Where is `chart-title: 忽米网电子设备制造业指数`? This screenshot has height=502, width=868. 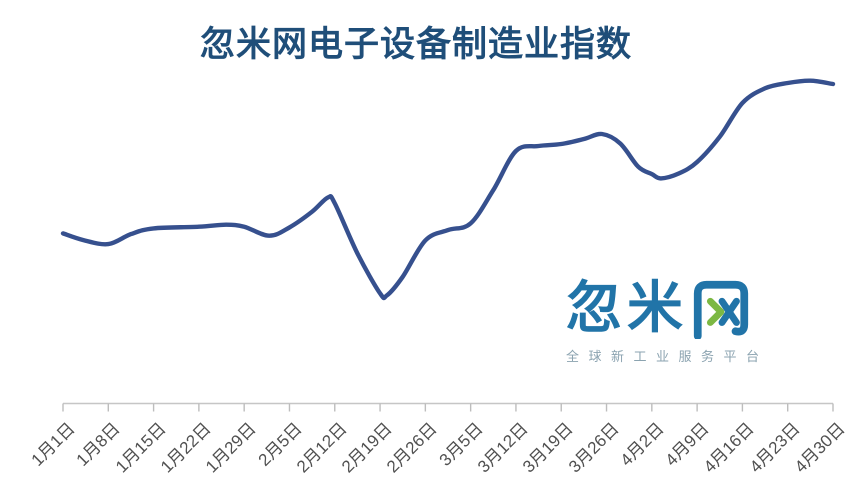 chart-title: 忽米网电子设备制造业指数 is located at coordinates (415, 44).